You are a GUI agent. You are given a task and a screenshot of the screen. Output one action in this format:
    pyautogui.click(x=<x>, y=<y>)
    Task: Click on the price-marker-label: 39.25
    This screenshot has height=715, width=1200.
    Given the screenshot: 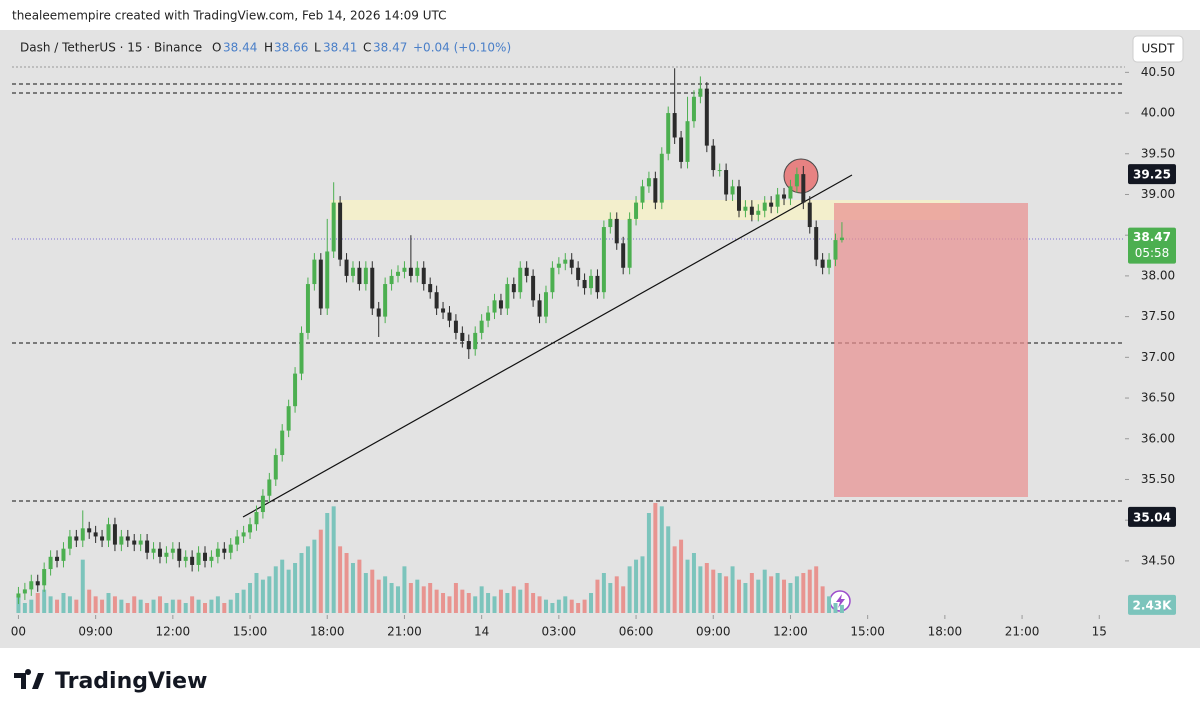 What is the action you would take?
    pyautogui.click(x=1152, y=175)
    